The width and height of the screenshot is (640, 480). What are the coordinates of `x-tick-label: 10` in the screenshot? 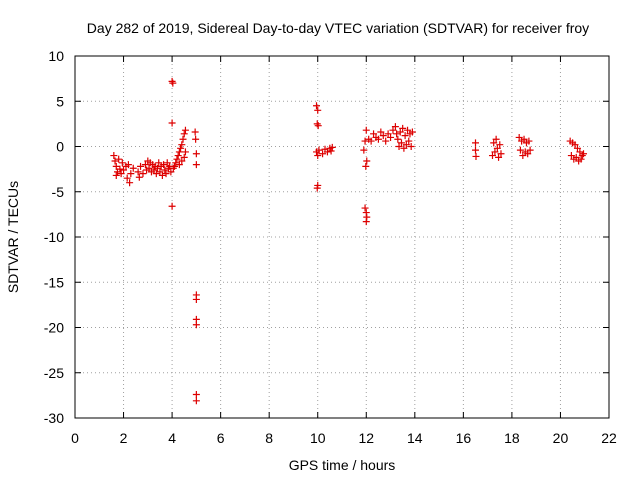 It's located at (318, 438).